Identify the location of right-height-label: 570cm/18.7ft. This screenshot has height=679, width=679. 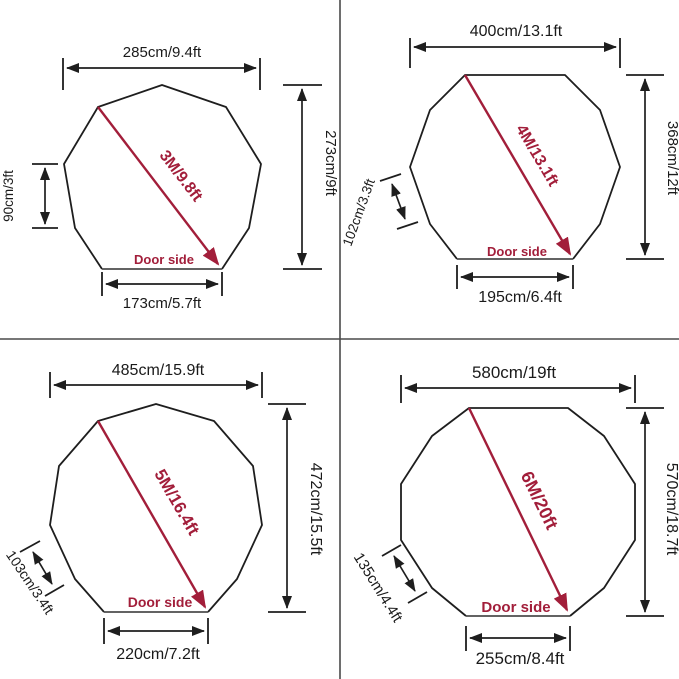
(671, 509).